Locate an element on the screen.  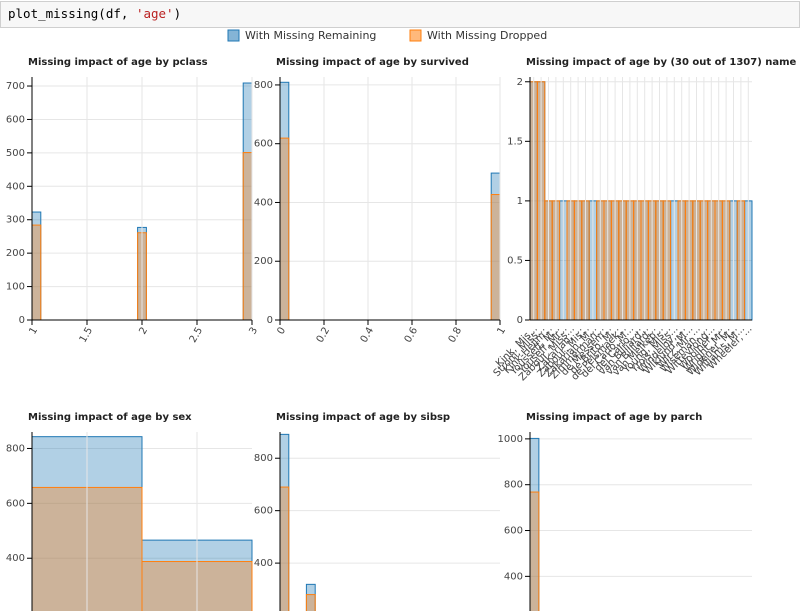
y-tick-label: 2 is located at coordinates (520, 82).